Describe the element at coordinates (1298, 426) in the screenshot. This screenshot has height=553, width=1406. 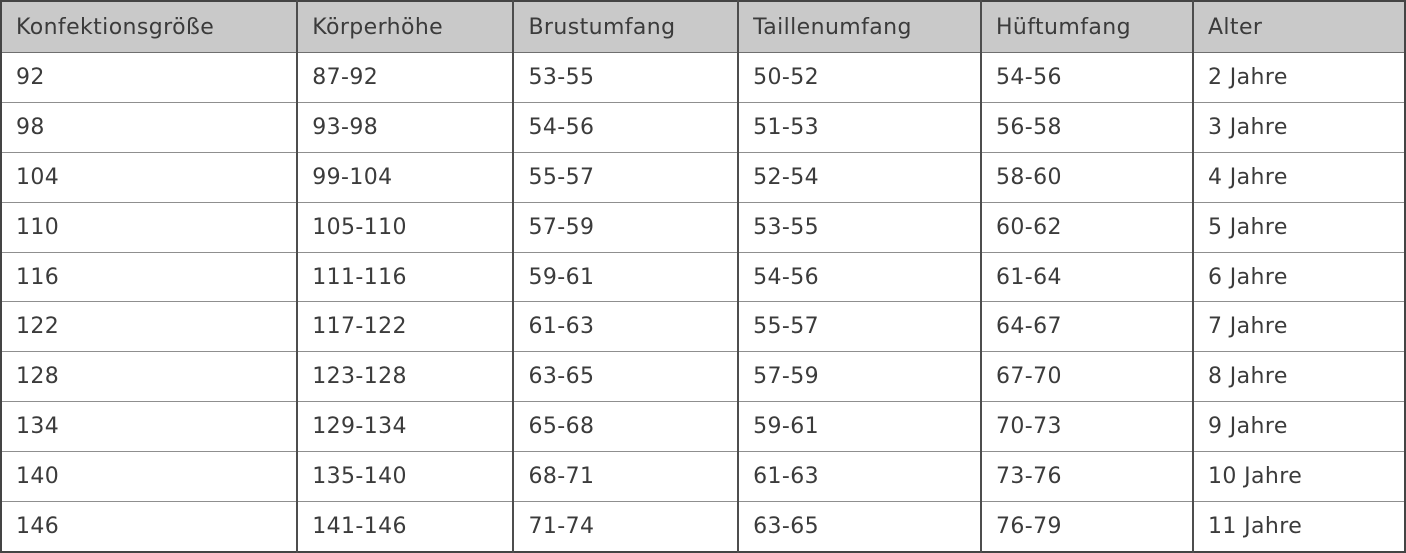
I see `table-cell: 9 Jahre` at that location.